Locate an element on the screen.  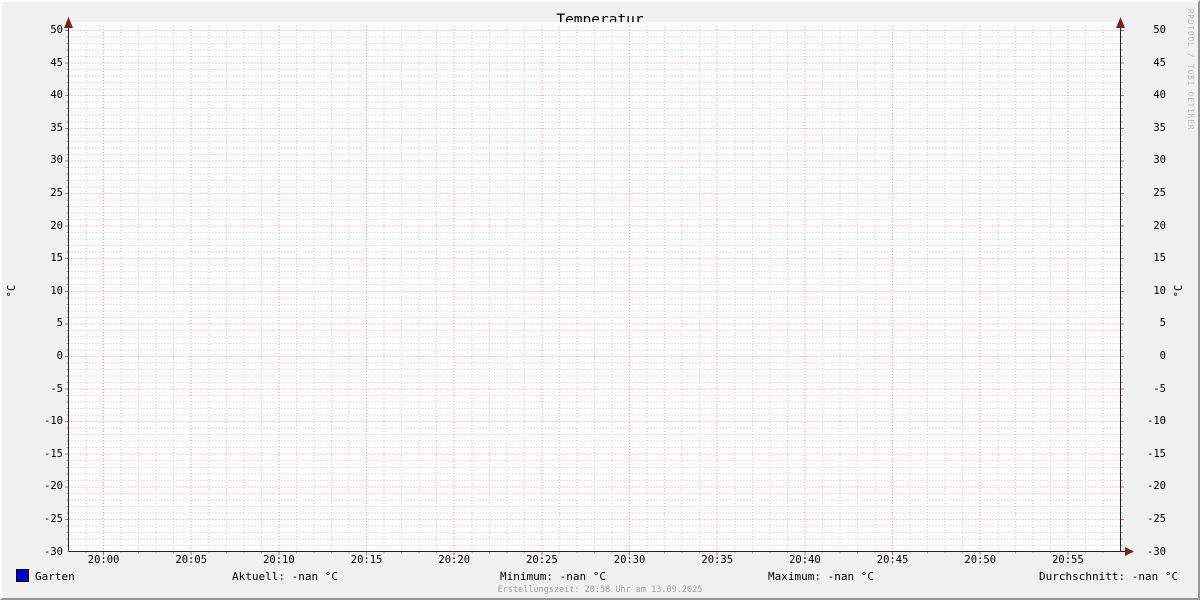
stat-aktuell: Aktuell: -nan °C is located at coordinates (285, 576).